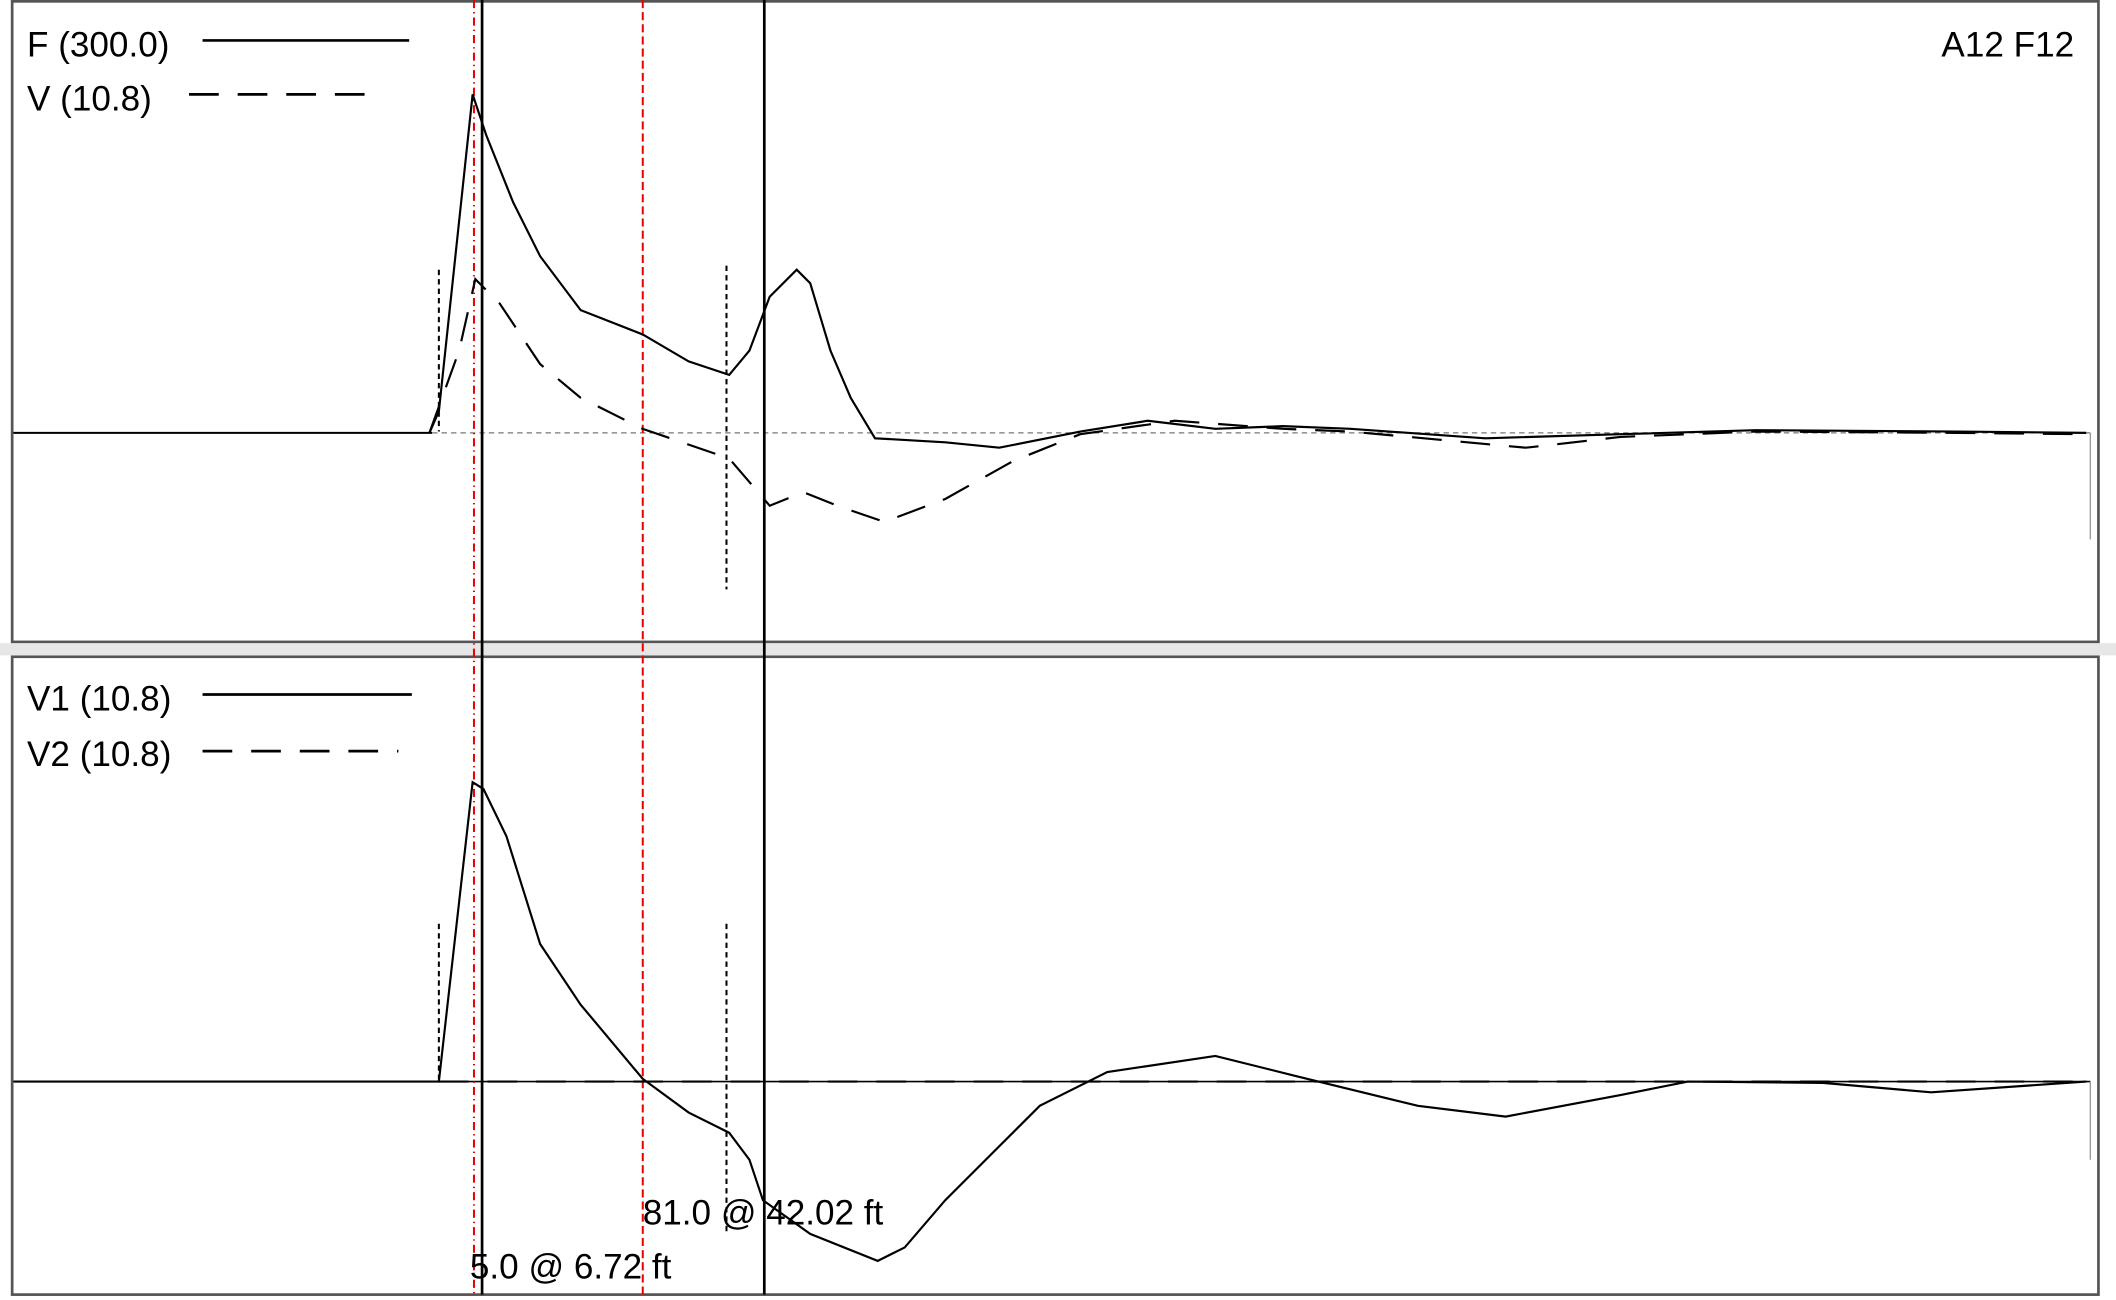  What do you see at coordinates (99, 699) in the screenshot?
I see `legend-label: V1 (10.8)` at bounding box center [99, 699].